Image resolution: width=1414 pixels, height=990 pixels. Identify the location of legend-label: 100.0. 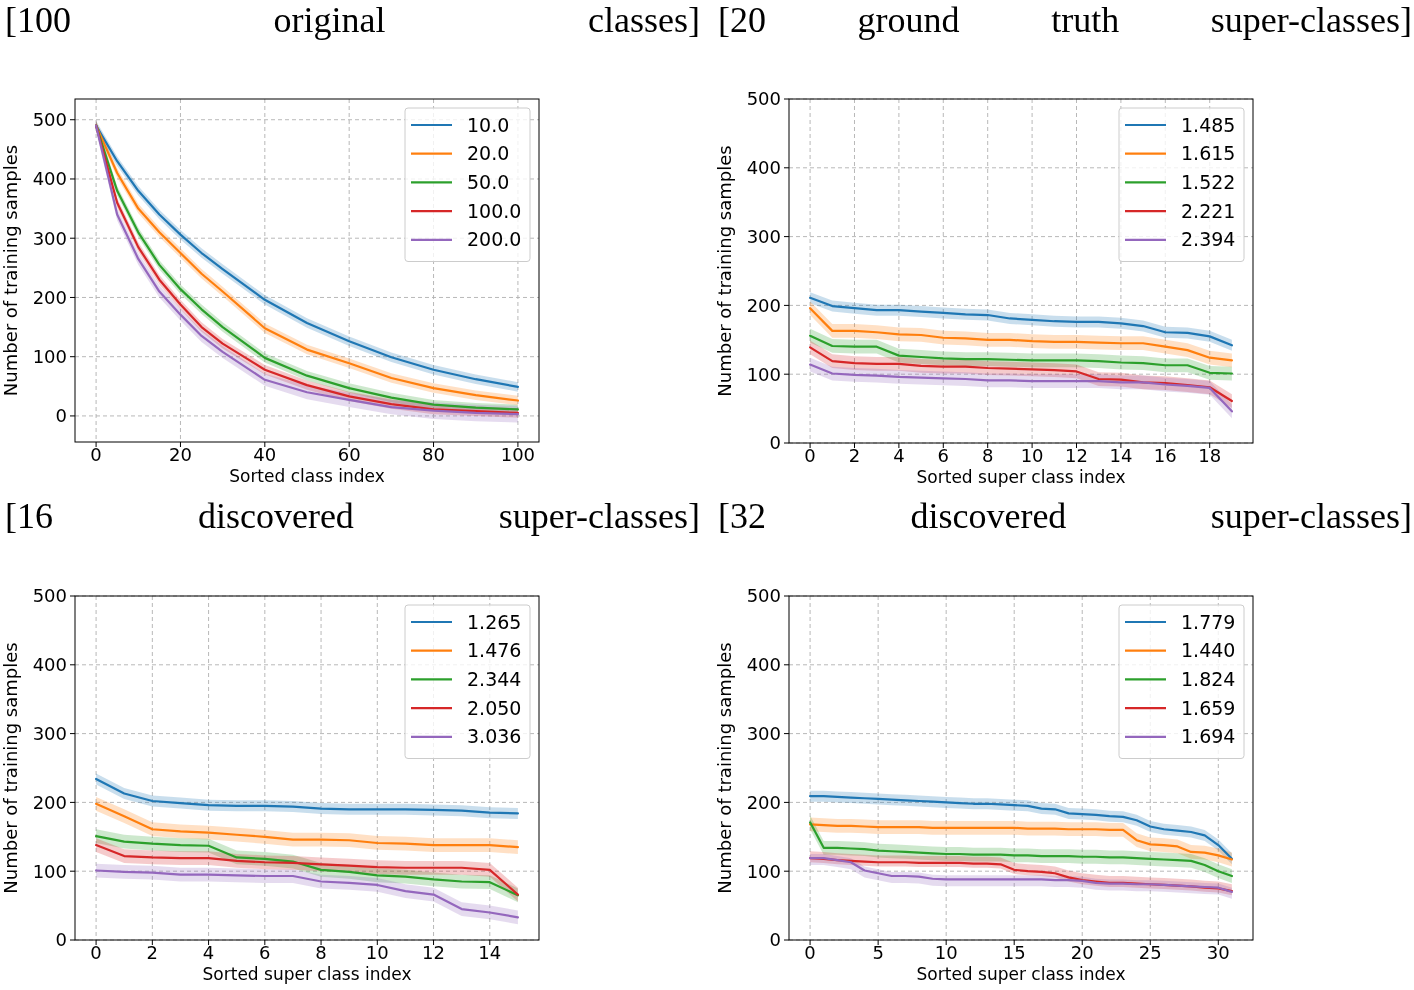
(494, 210).